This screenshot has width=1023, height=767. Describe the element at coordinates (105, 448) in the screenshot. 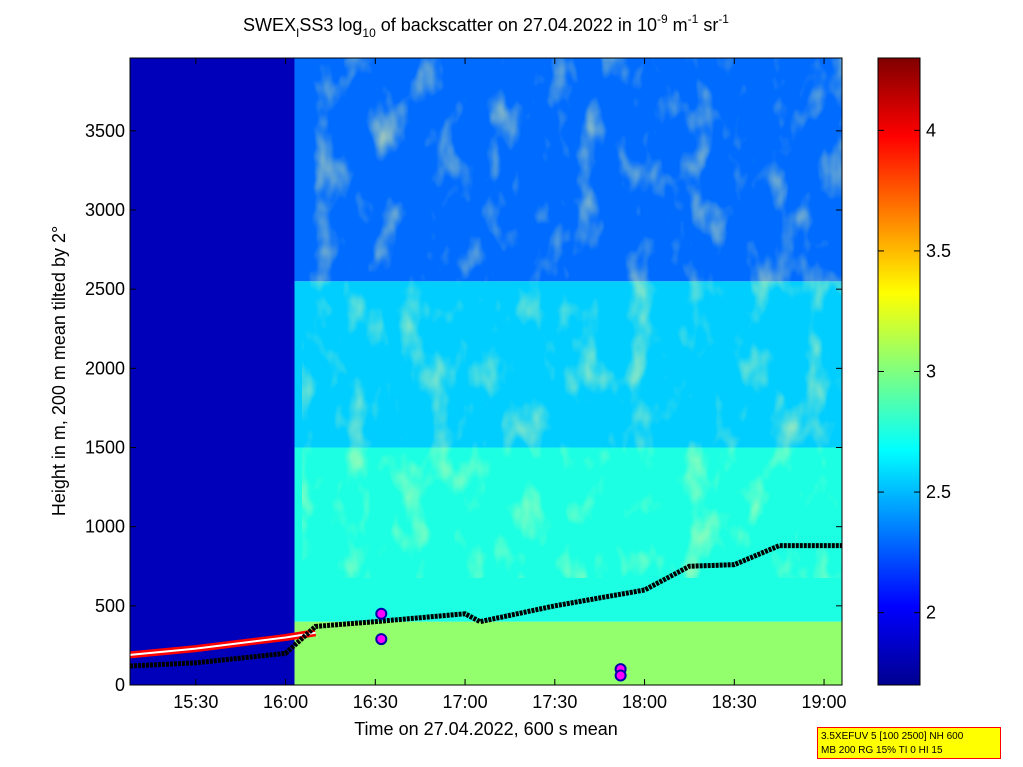

I see `y-tick-label-3: 1500` at that location.